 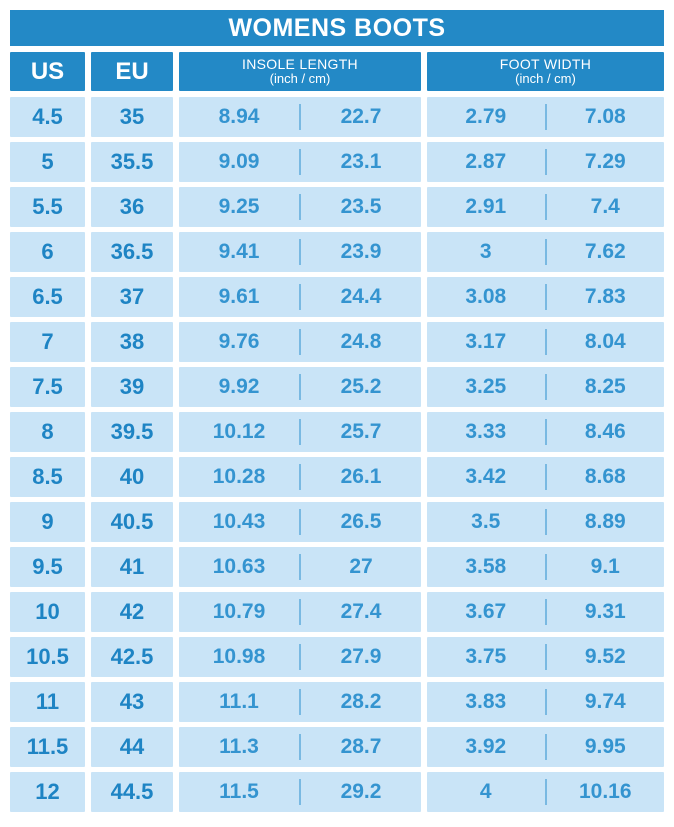 I want to click on insole-inch-value: 10.28, so click(x=239, y=476).